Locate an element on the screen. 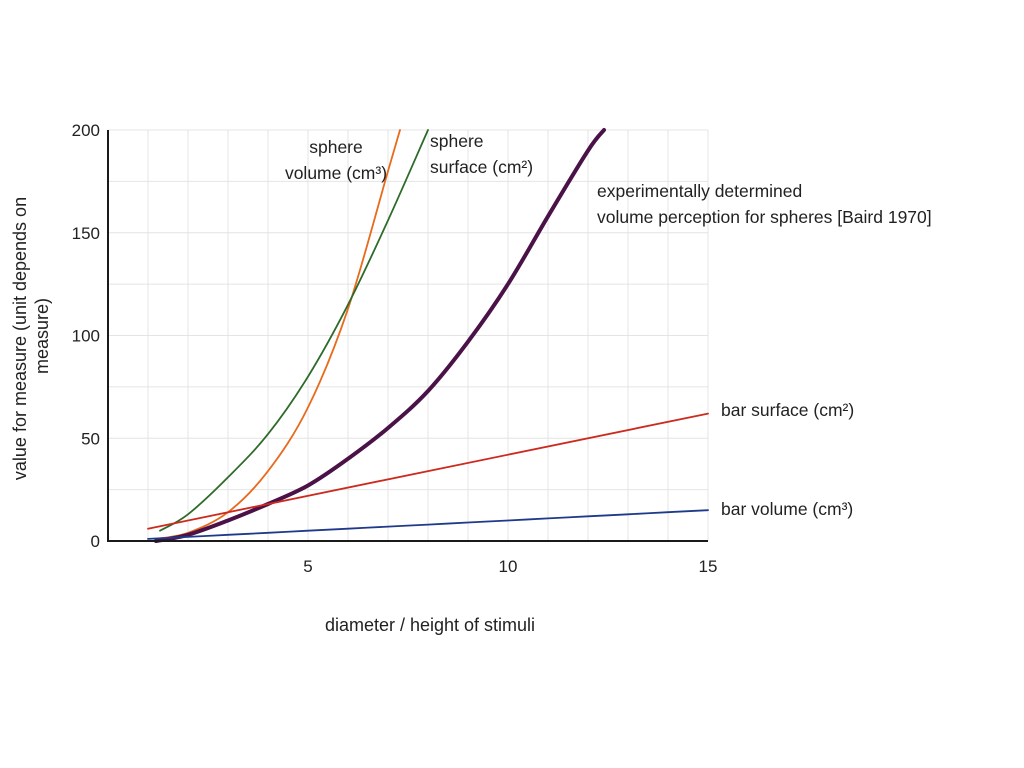  y-tick-label: 150 is located at coordinates (86, 233).